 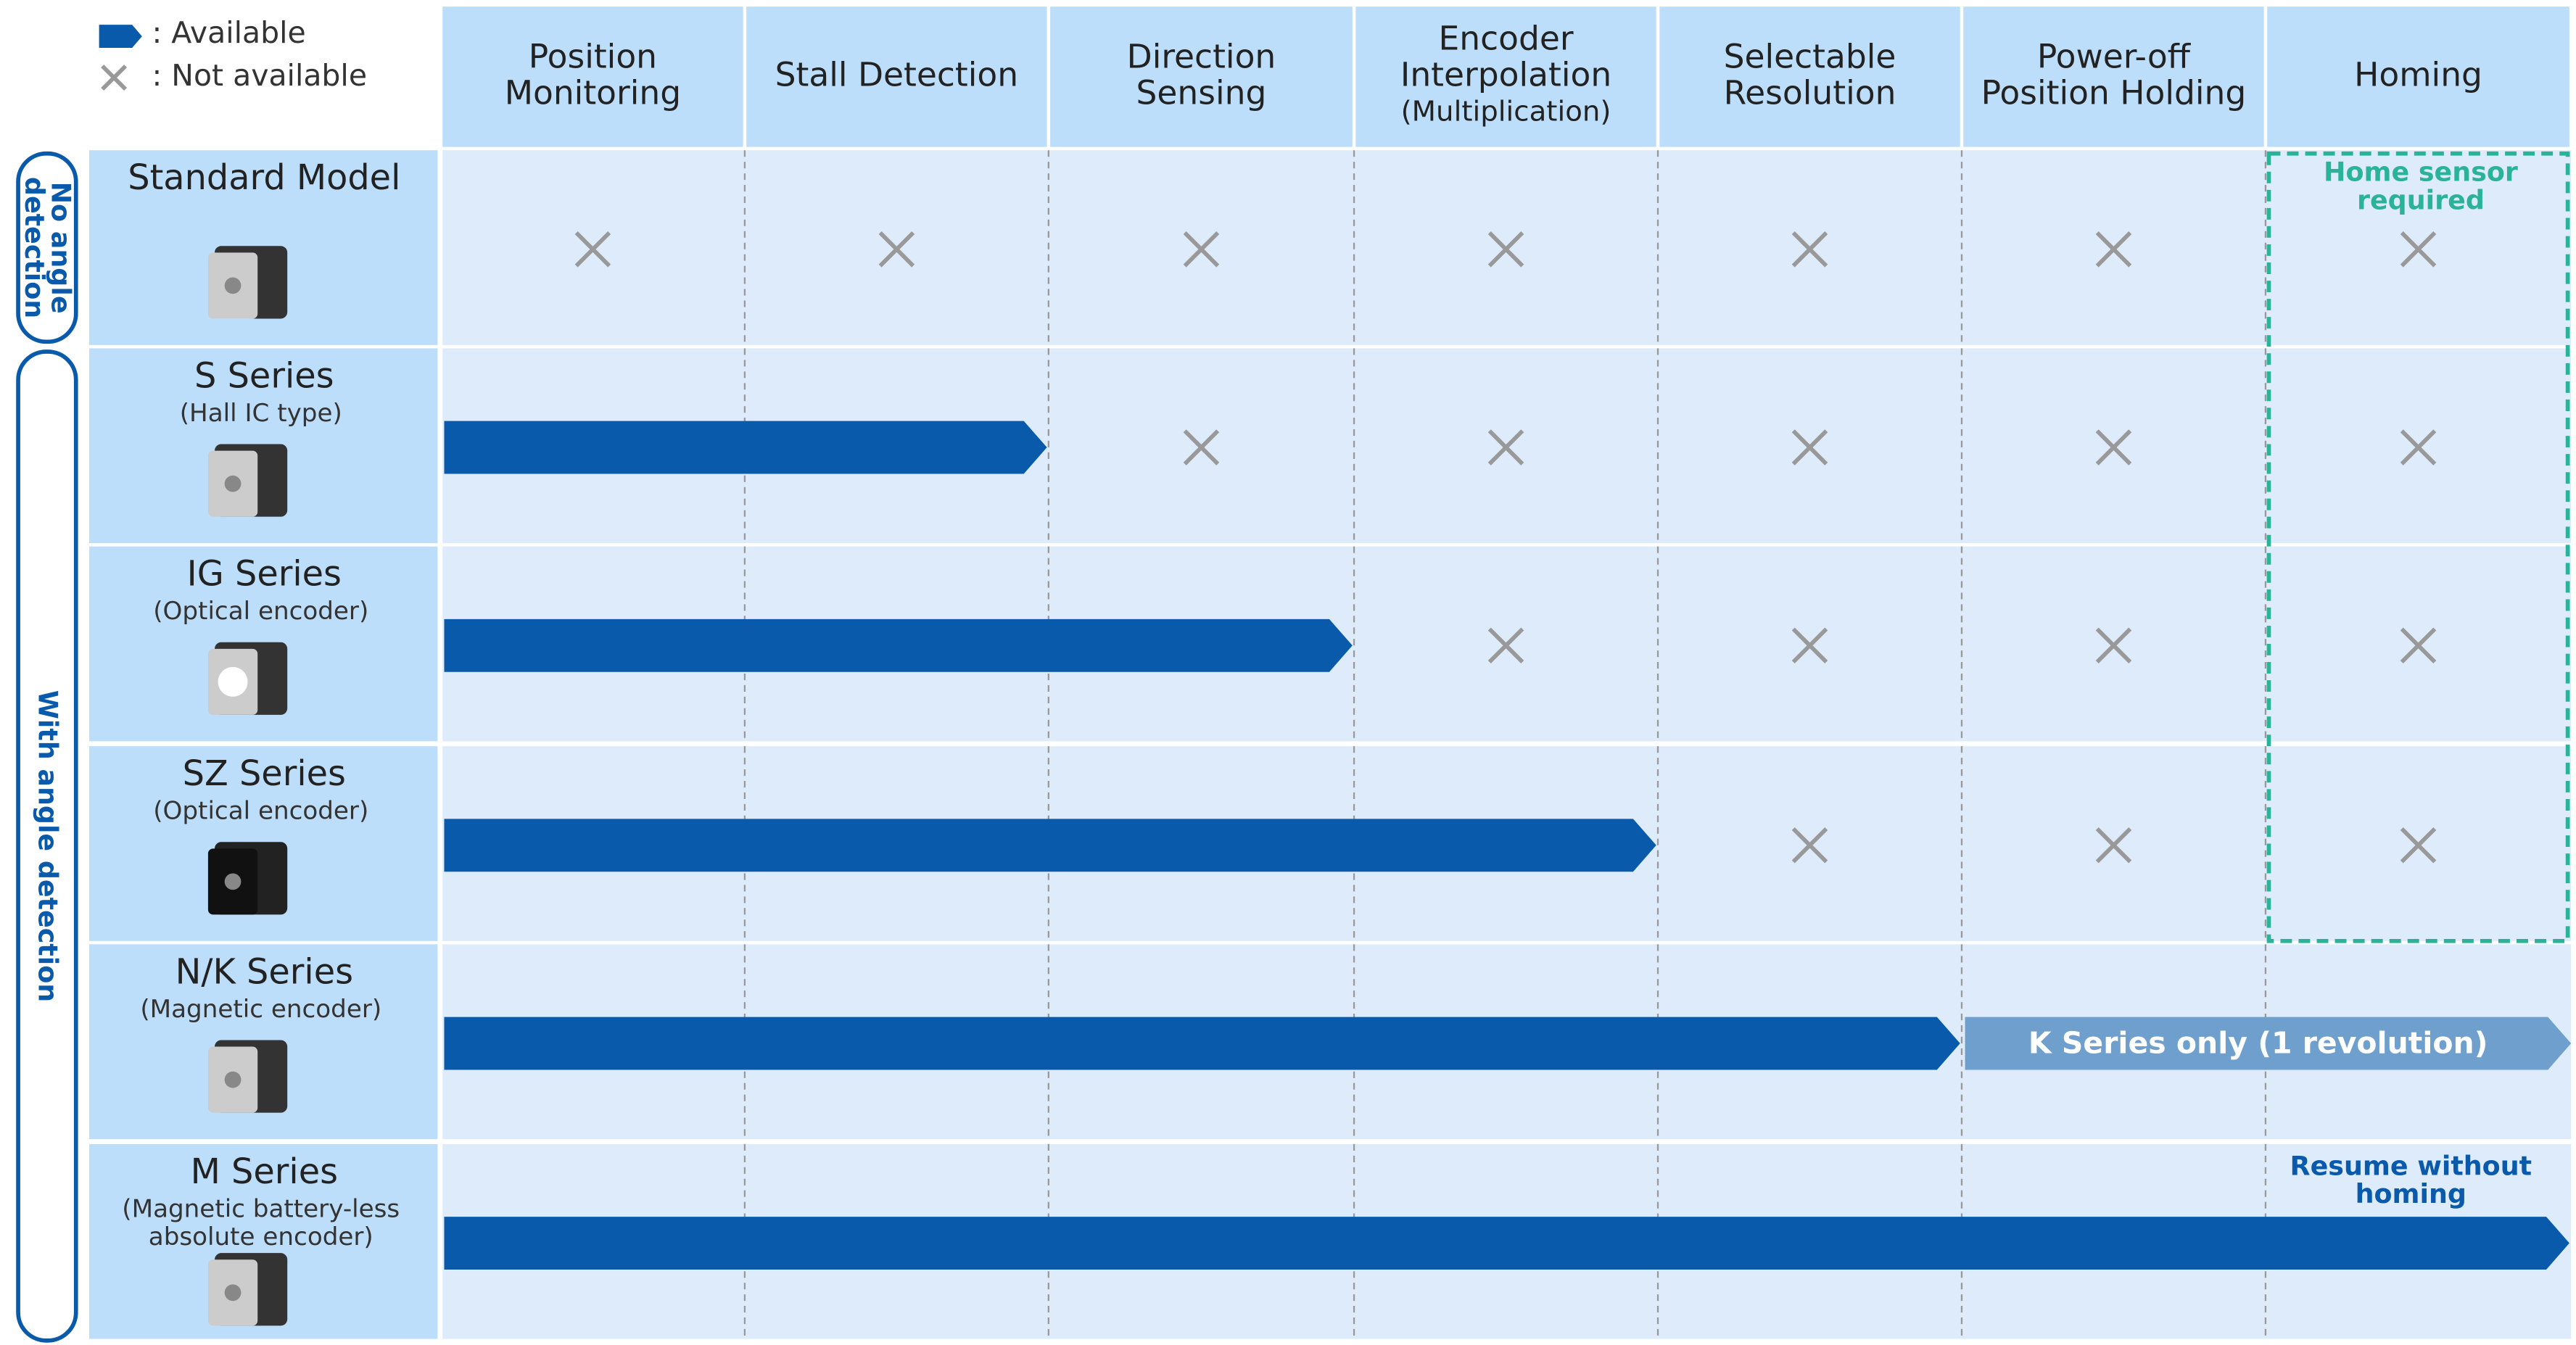 I want to click on row-name: S Series, so click(x=264, y=376).